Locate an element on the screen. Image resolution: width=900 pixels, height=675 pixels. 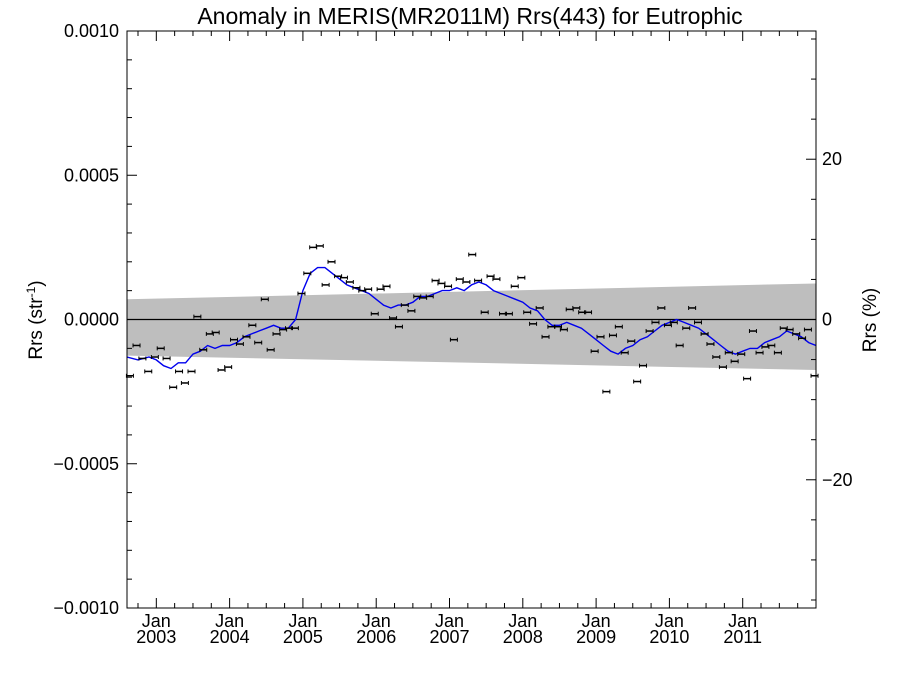
y2-tick-label: −20 is located at coordinates (837, 480).